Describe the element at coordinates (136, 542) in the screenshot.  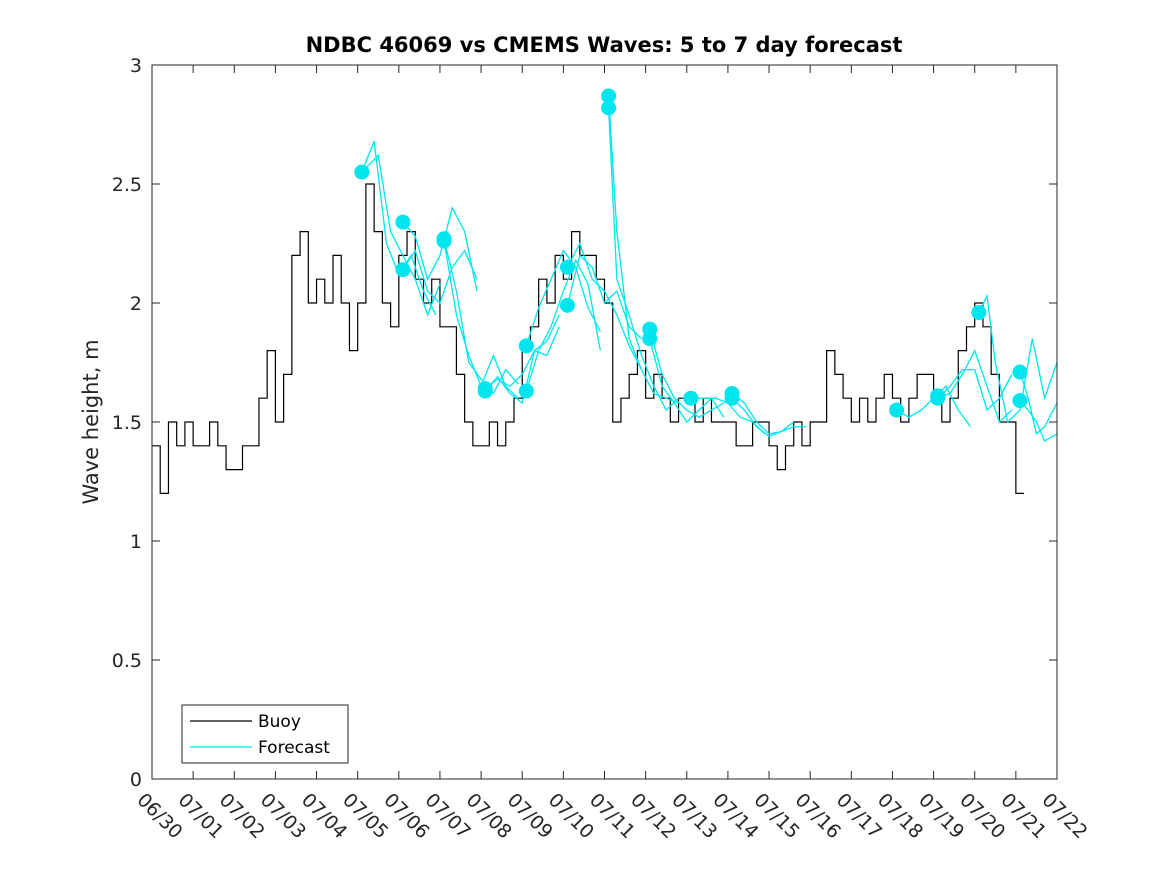
I see `y-tick-label-2: 1` at that location.